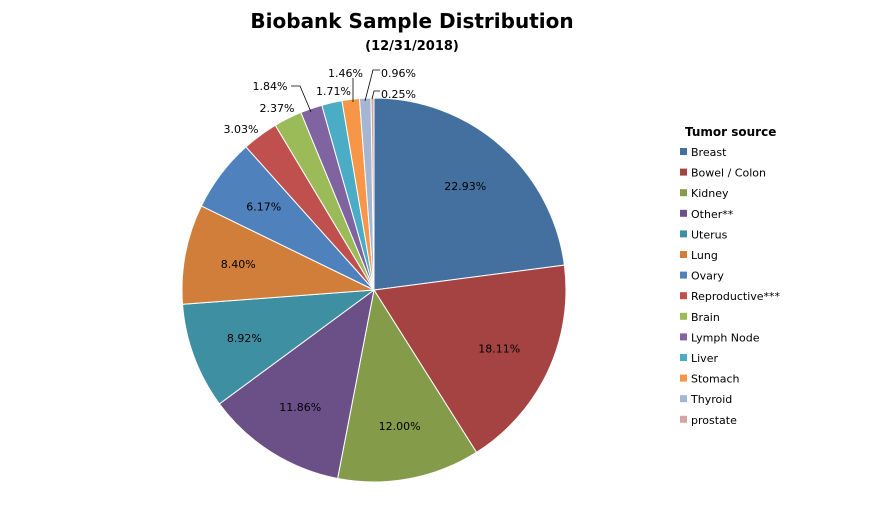 The height and width of the screenshot is (509, 871). What do you see at coordinates (704, 358) in the screenshot?
I see `legend-label-liver: Liver` at bounding box center [704, 358].